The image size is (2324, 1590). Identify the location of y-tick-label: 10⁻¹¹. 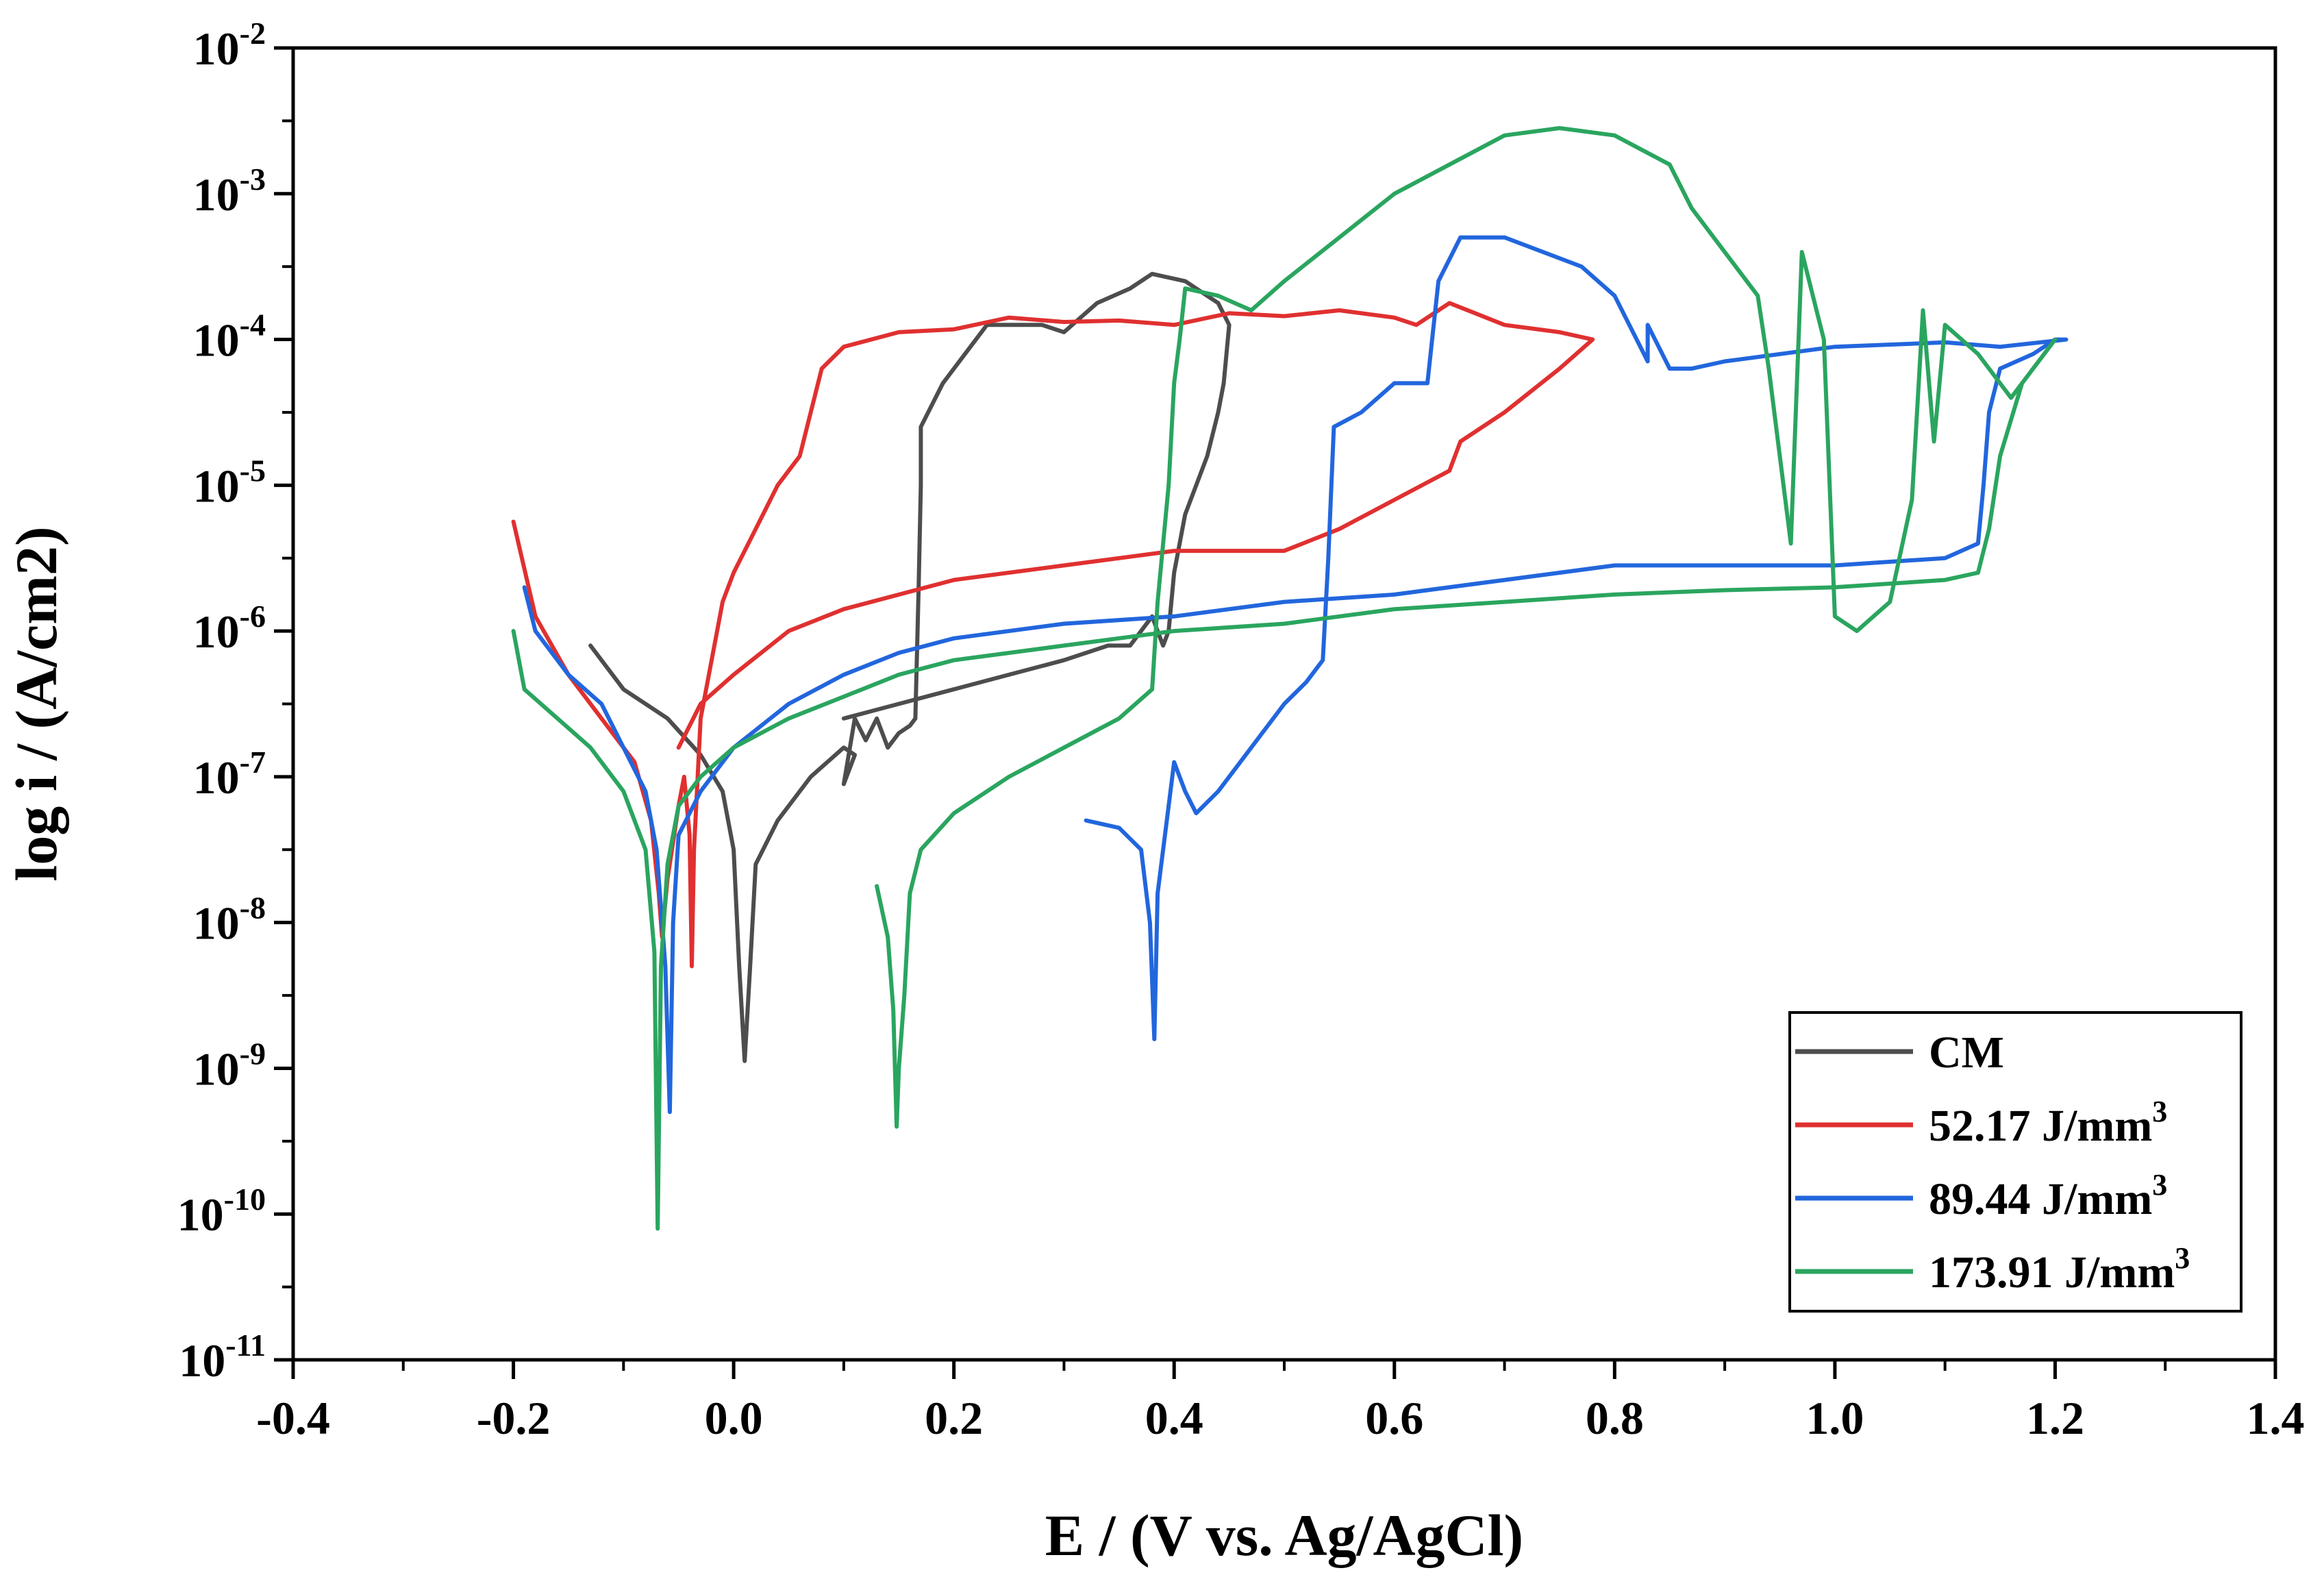
(222, 1357).